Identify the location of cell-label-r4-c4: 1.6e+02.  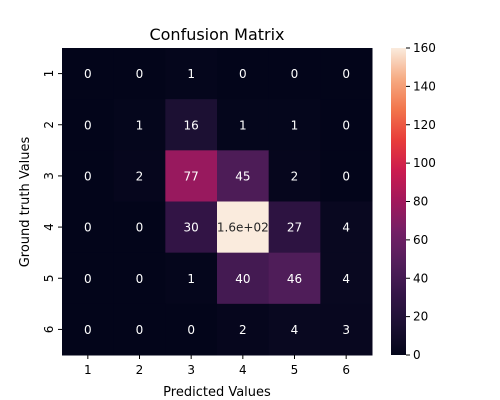
(243, 228).